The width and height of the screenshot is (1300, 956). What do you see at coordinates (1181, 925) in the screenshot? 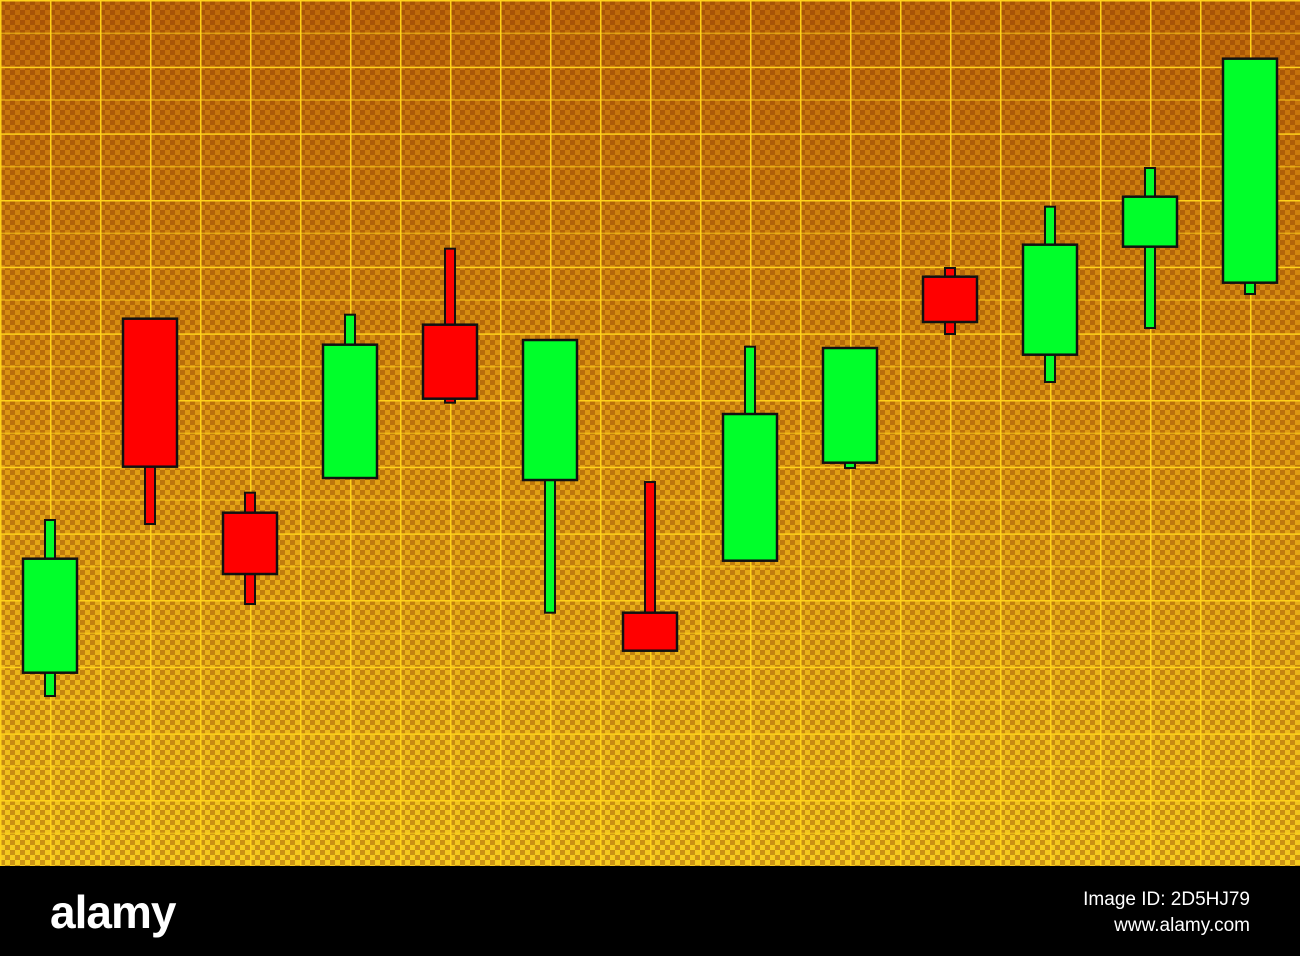
I see `footer-url: www.alamy.com` at bounding box center [1181, 925].